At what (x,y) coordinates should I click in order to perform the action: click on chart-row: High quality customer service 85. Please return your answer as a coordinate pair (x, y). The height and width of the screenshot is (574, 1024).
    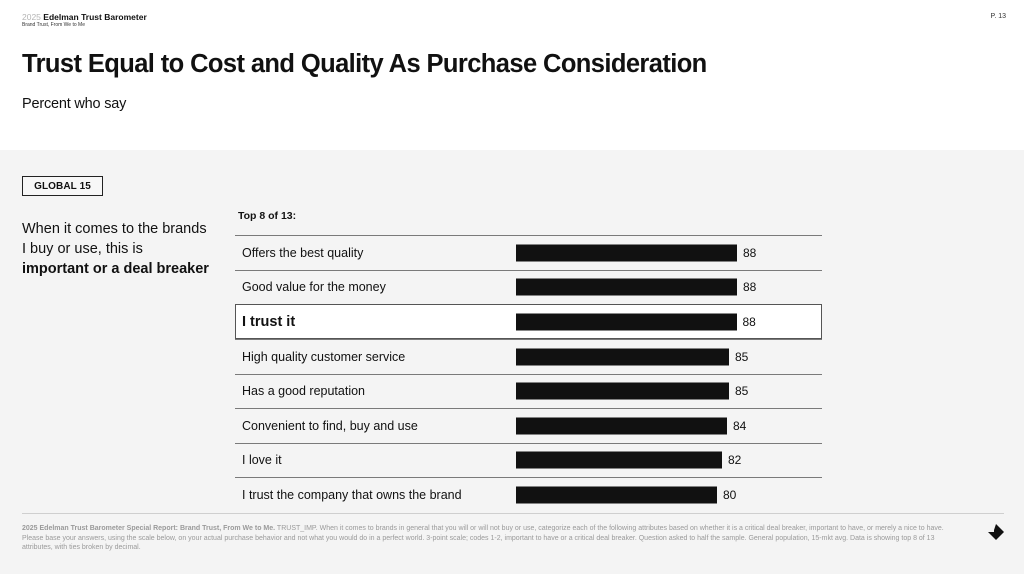
    Looking at the image, I should click on (528, 356).